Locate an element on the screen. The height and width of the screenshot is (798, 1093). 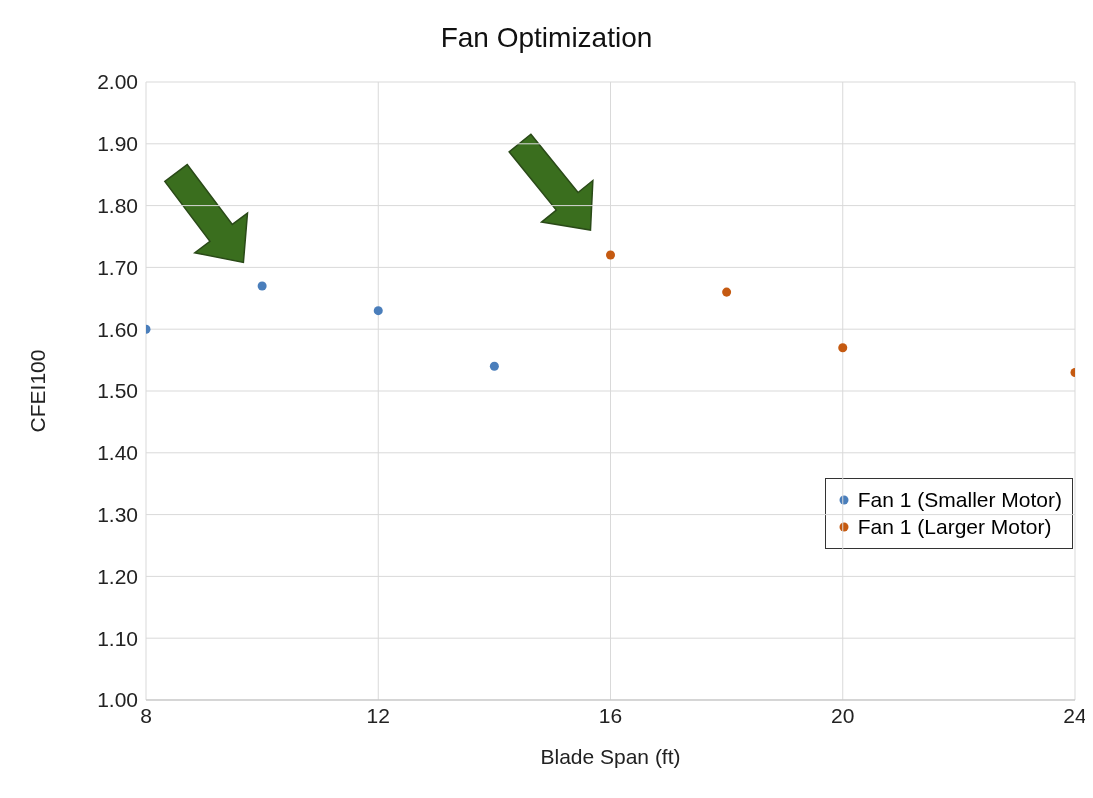
x-tick-label: 12 is located at coordinates (378, 715).